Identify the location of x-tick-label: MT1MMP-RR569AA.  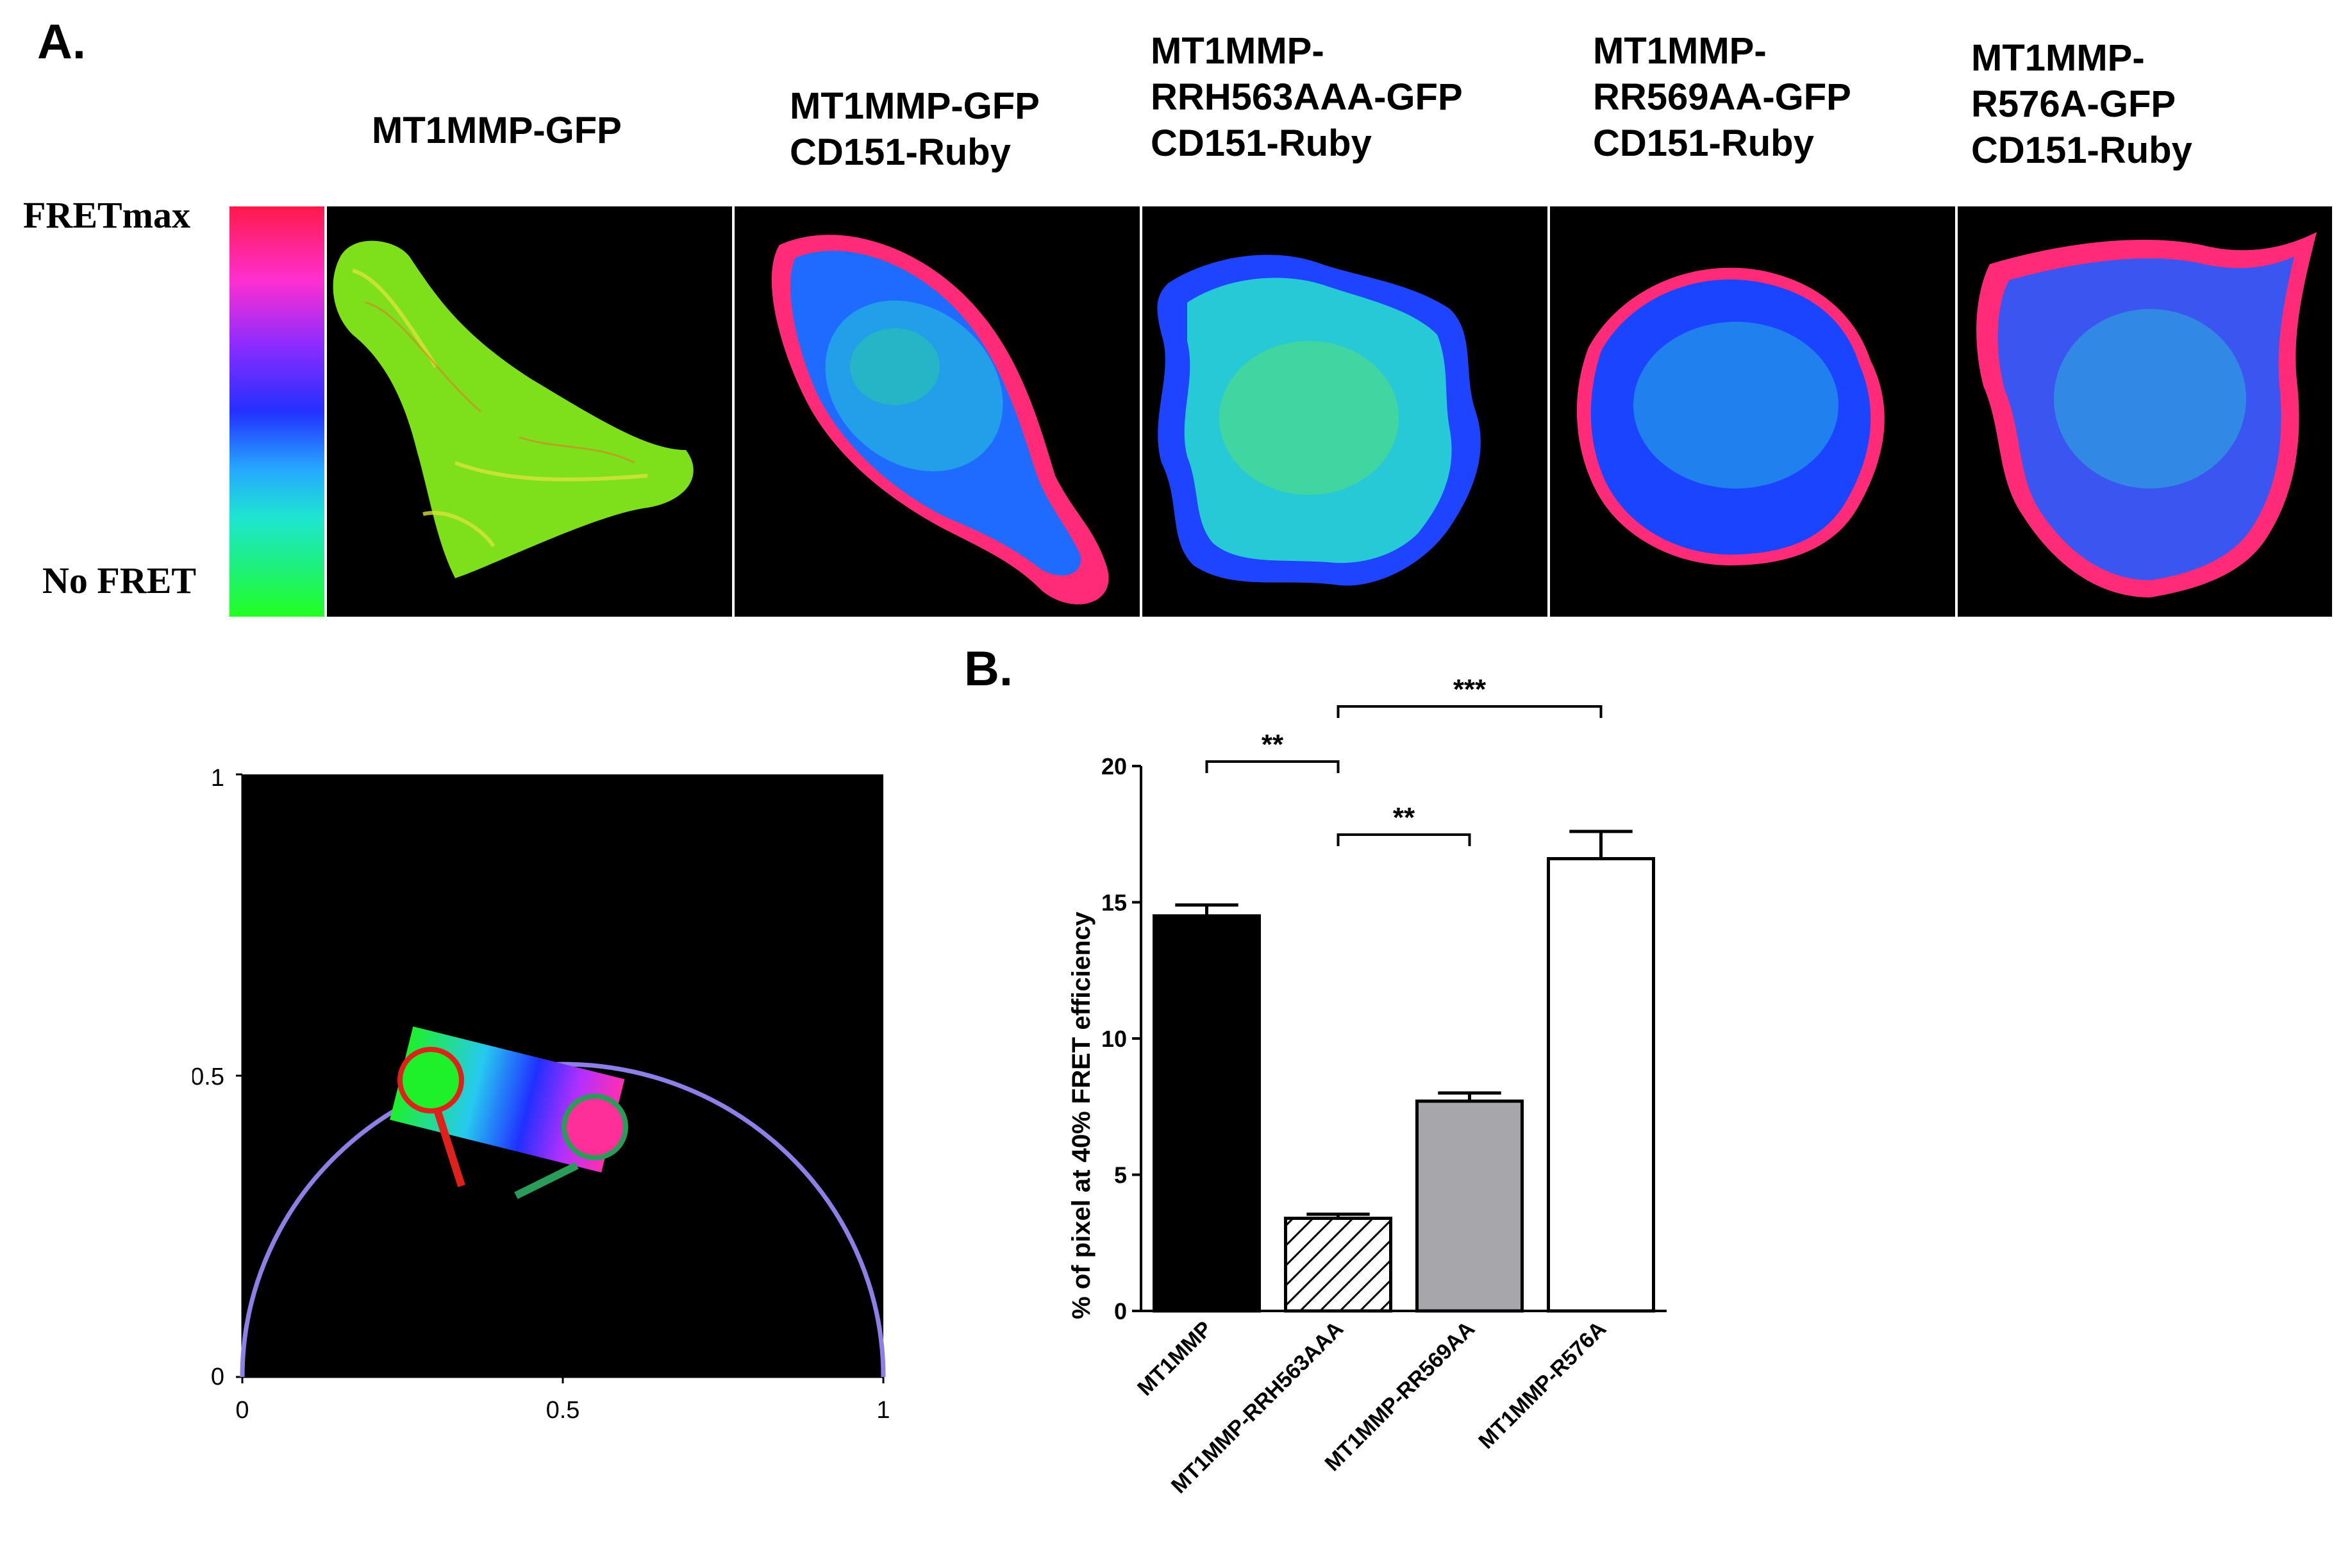
(1401, 1396).